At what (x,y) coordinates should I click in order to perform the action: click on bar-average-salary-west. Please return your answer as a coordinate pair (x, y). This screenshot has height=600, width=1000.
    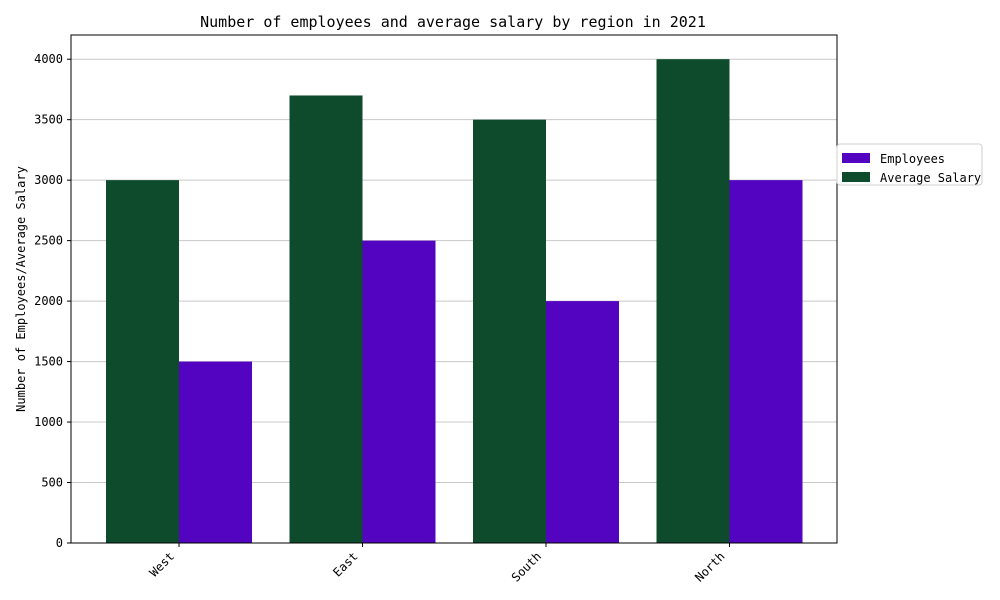
    Looking at the image, I should click on (142, 361).